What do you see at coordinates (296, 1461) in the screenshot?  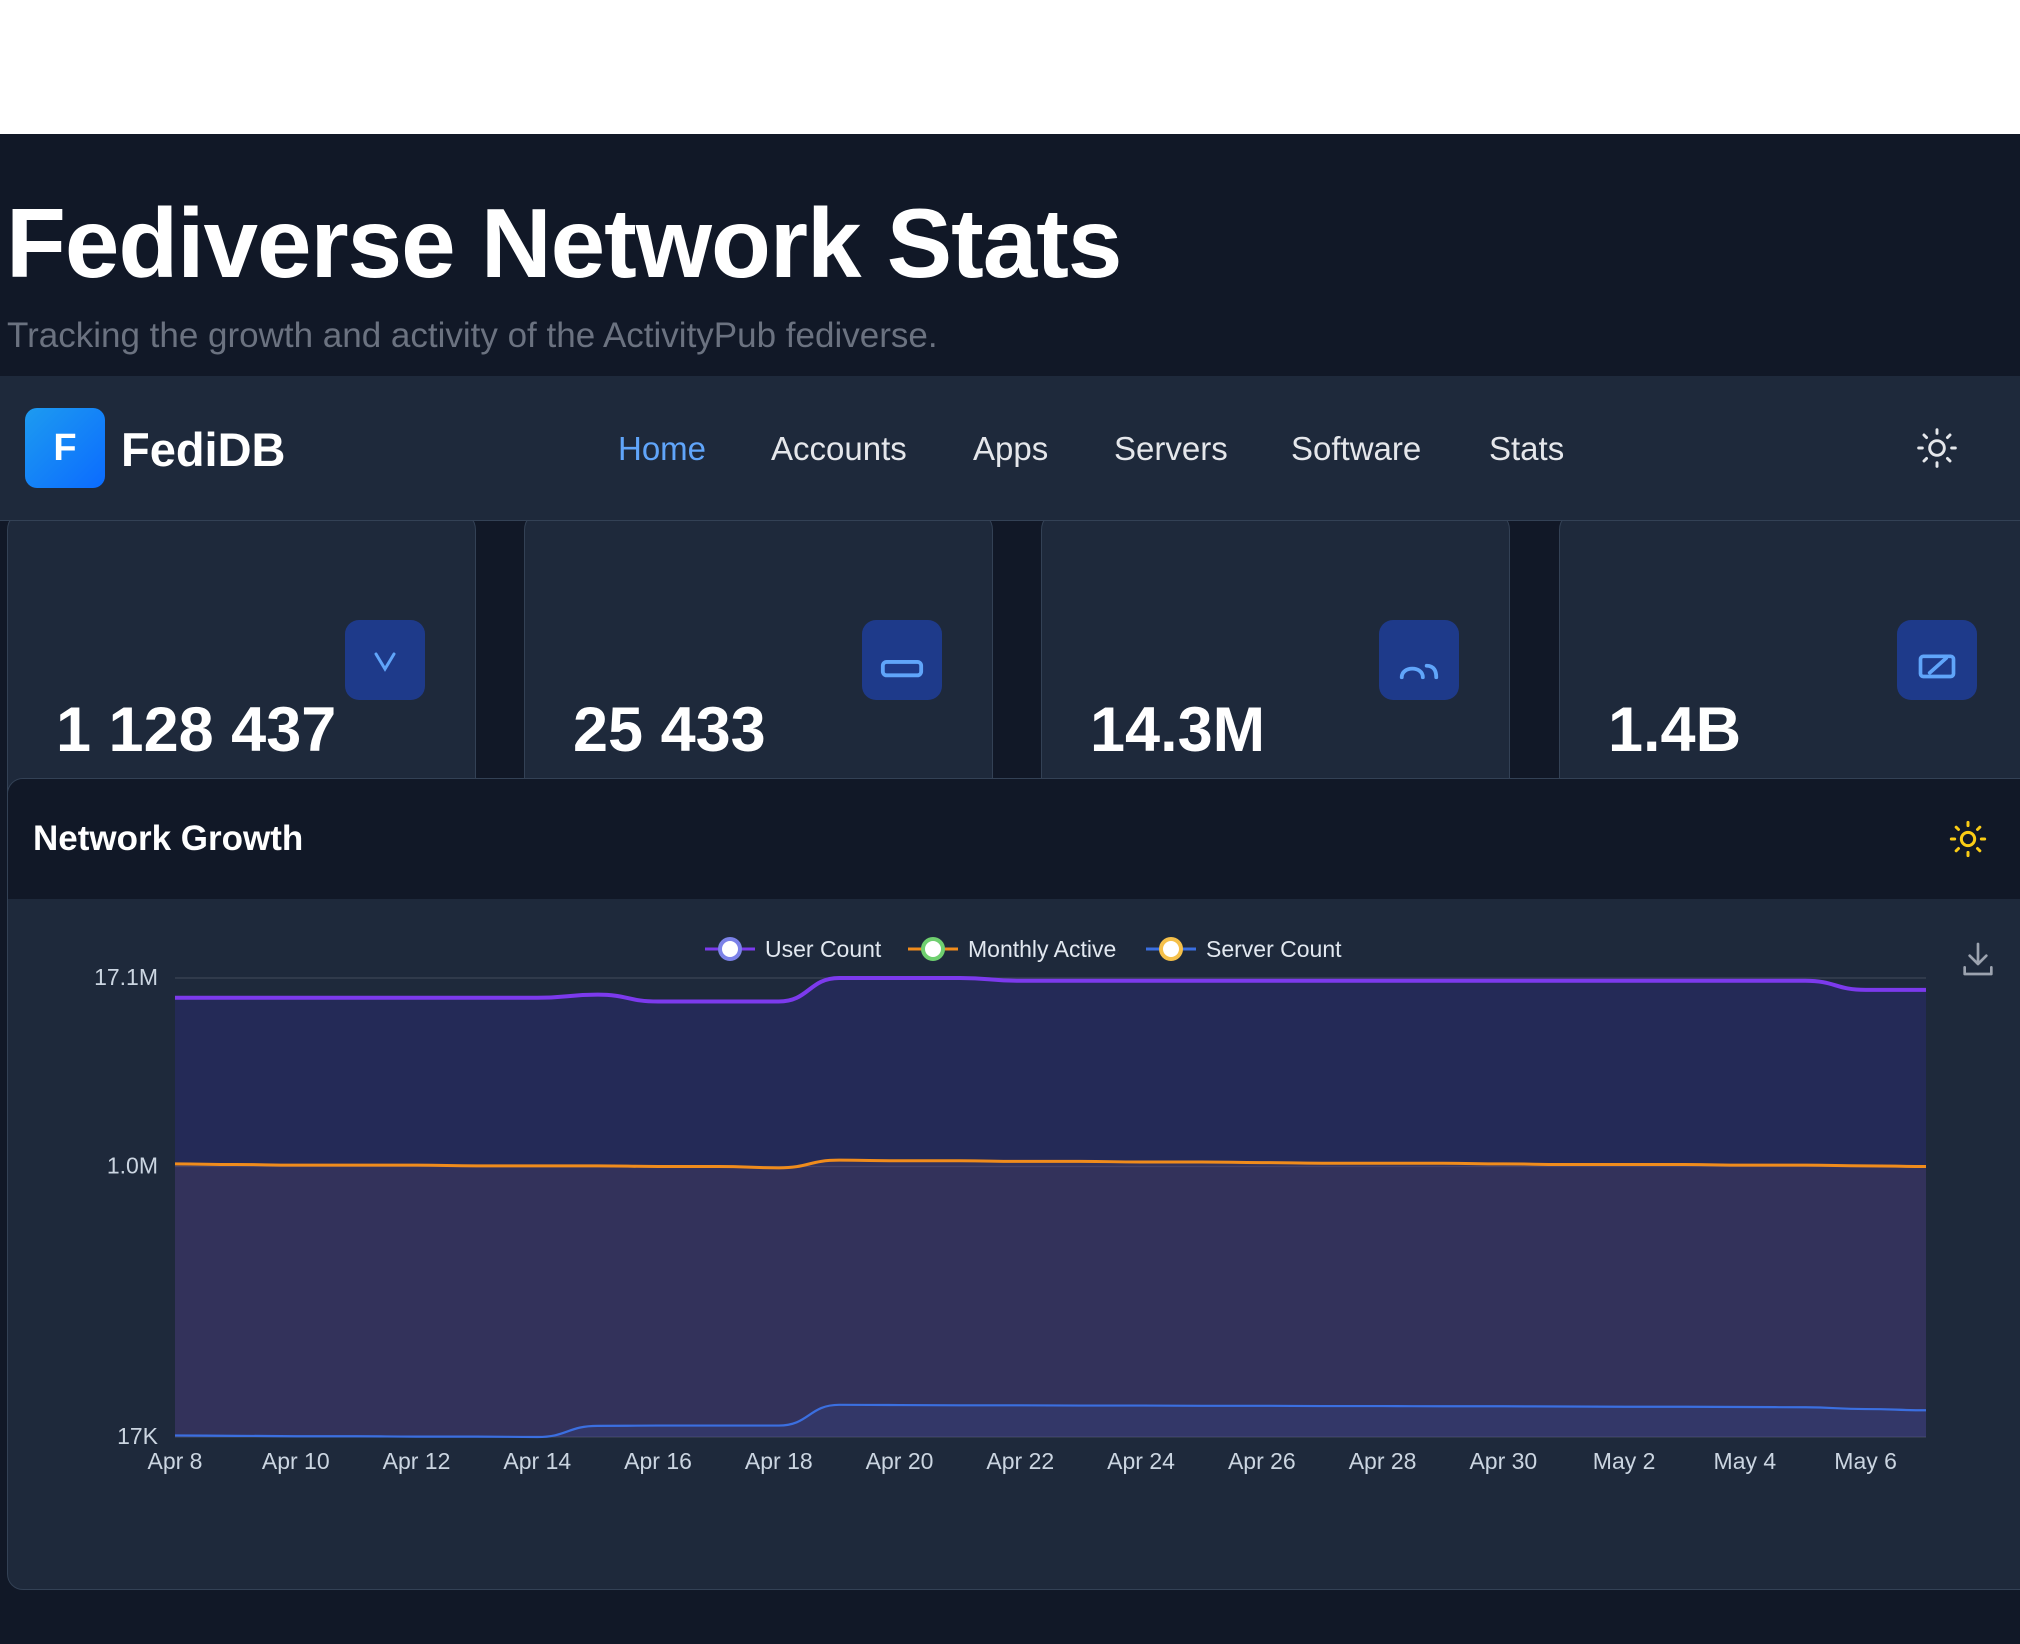 I see `x-tick-label: Apr 10` at bounding box center [296, 1461].